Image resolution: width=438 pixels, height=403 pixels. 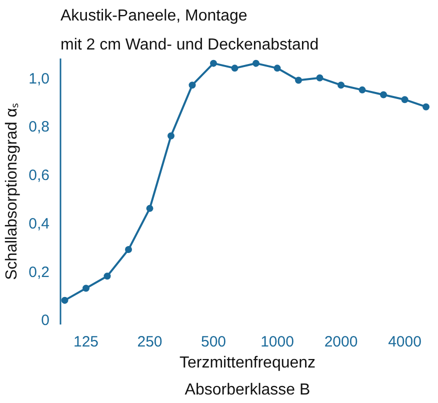 What do you see at coordinates (39, 223) in the screenshot?
I see `y-tick-label: 0,4` at bounding box center [39, 223].